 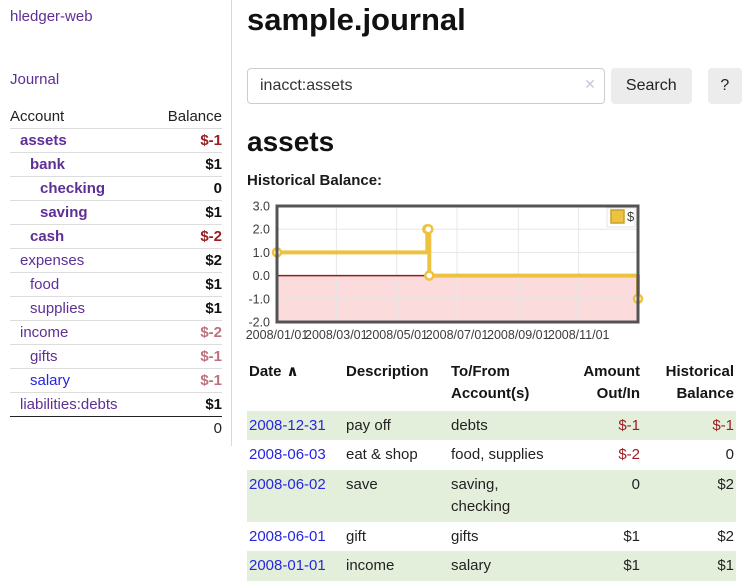 What do you see at coordinates (590, 84) in the screenshot?
I see `clear-search-icon: ✕` at bounding box center [590, 84].